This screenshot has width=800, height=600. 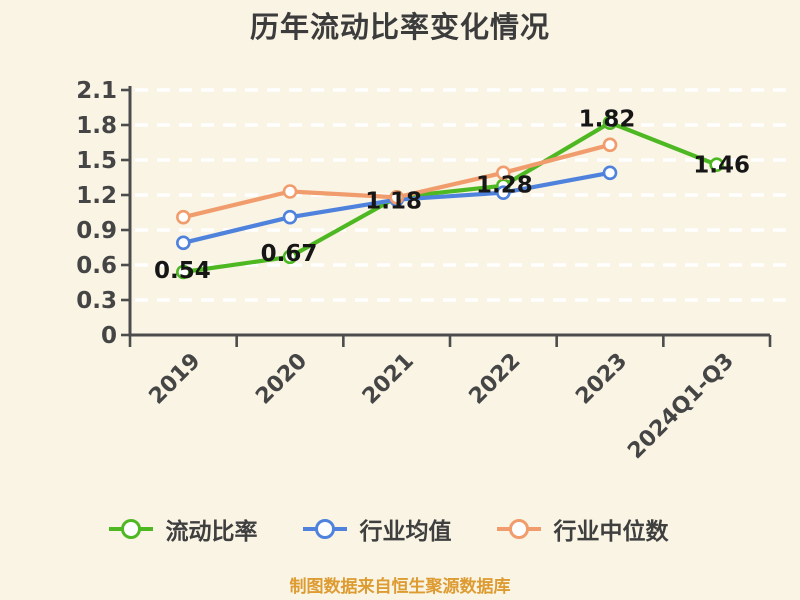 I want to click on y-axis-label: 2.1, so click(x=96, y=91).